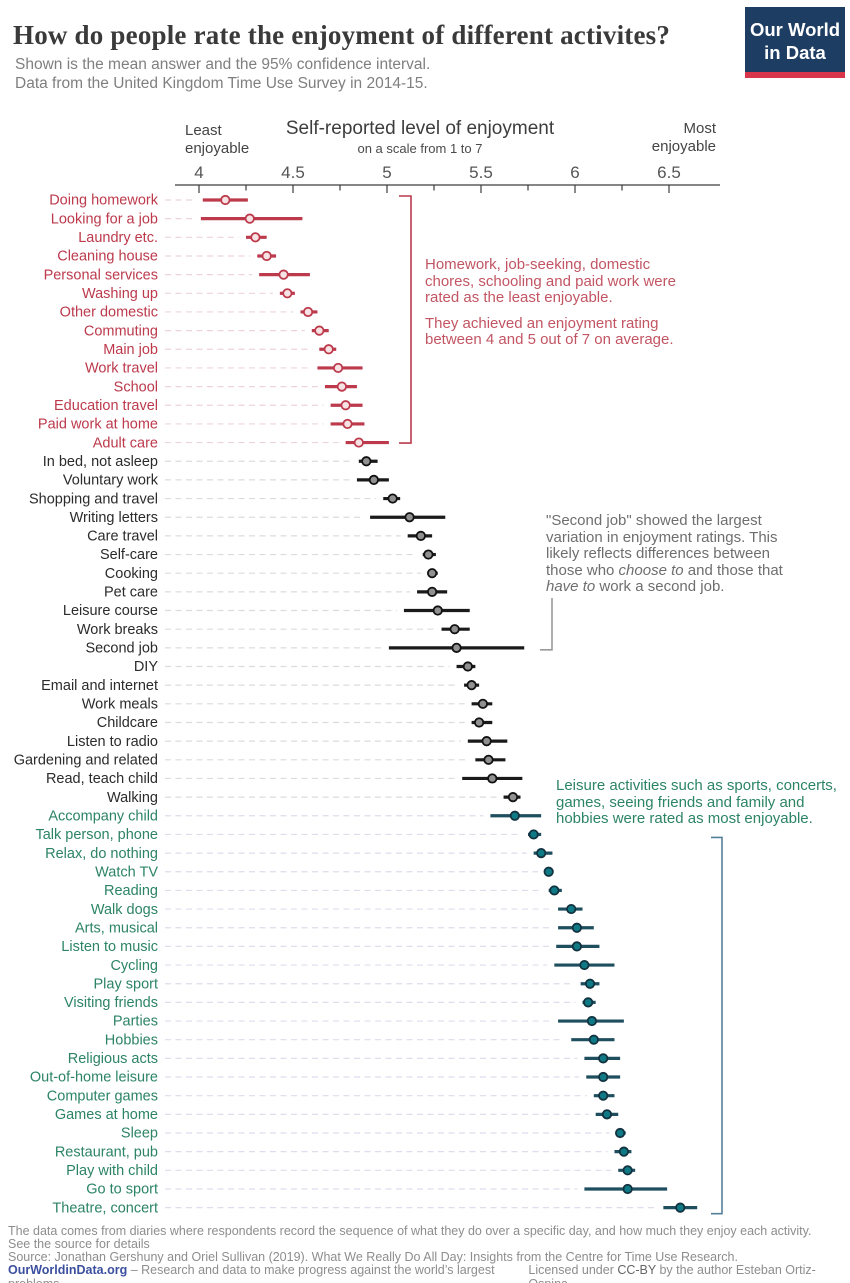  What do you see at coordinates (103, 816) in the screenshot?
I see `row-label: Accompany child` at bounding box center [103, 816].